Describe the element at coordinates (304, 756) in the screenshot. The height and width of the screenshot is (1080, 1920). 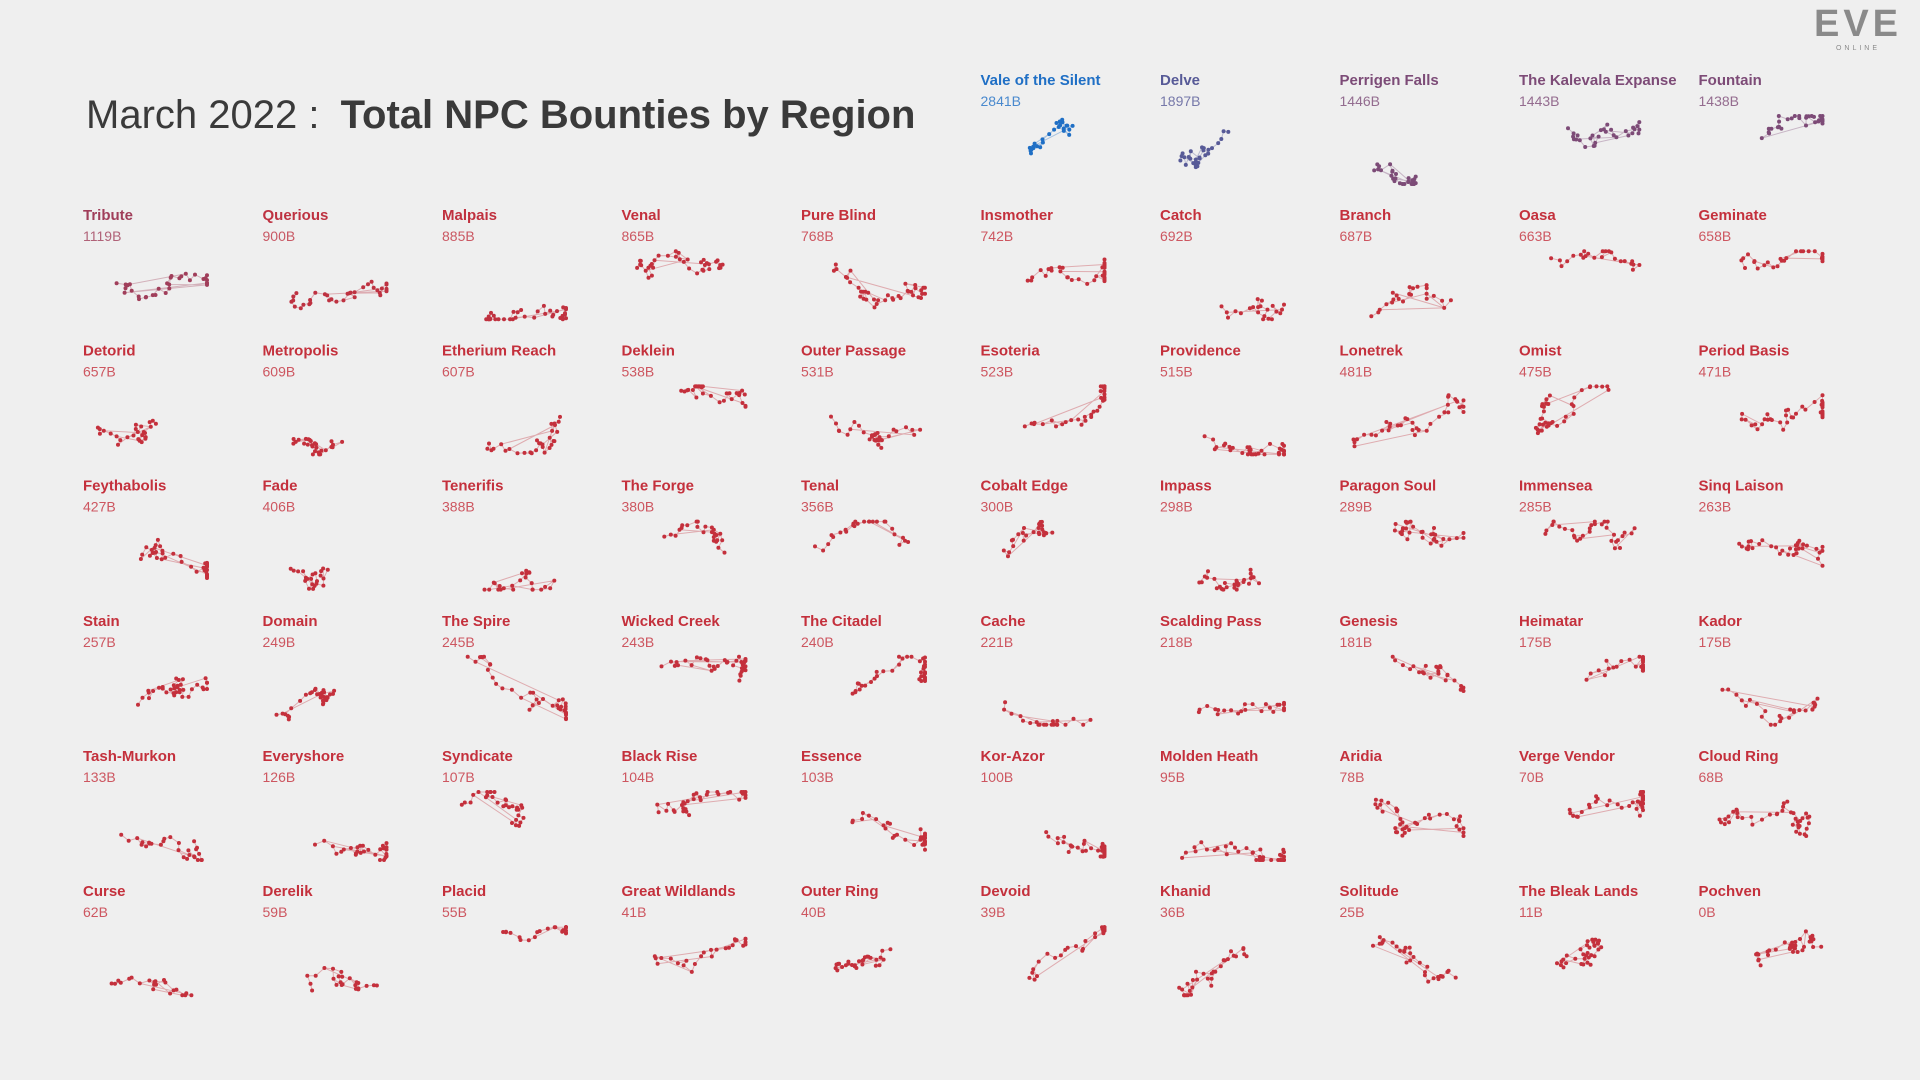
I see `region-name: Everyshore` at that location.